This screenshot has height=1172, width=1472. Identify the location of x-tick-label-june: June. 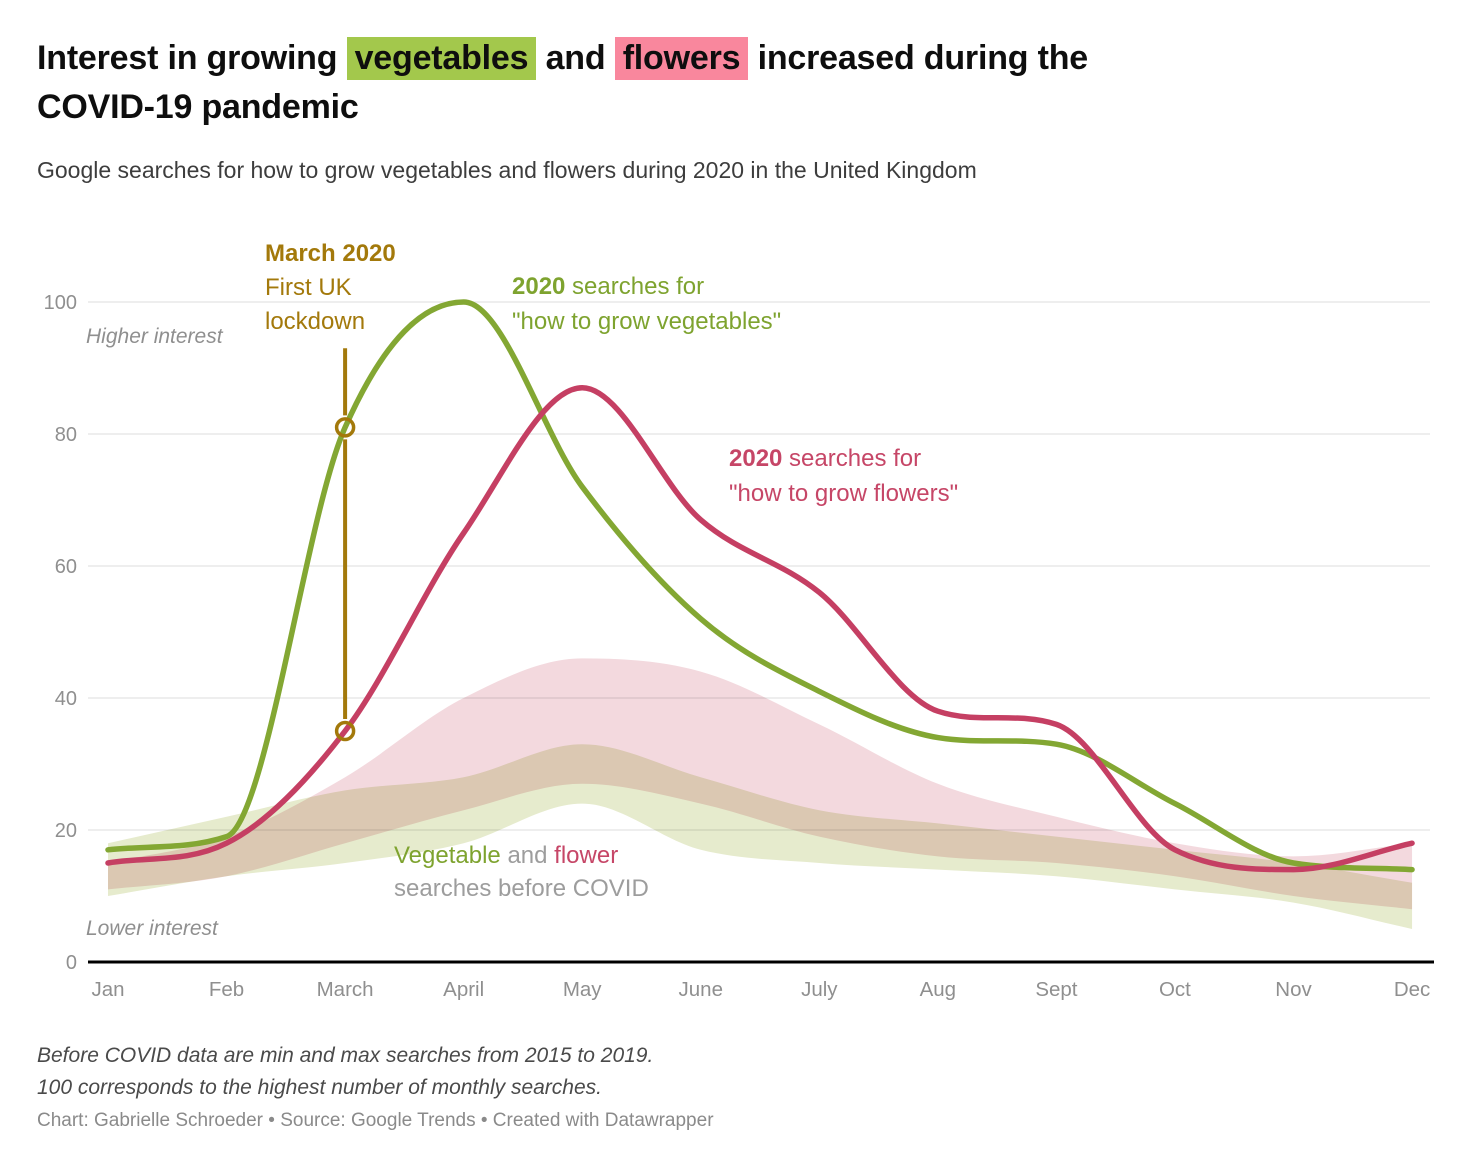
(701, 989).